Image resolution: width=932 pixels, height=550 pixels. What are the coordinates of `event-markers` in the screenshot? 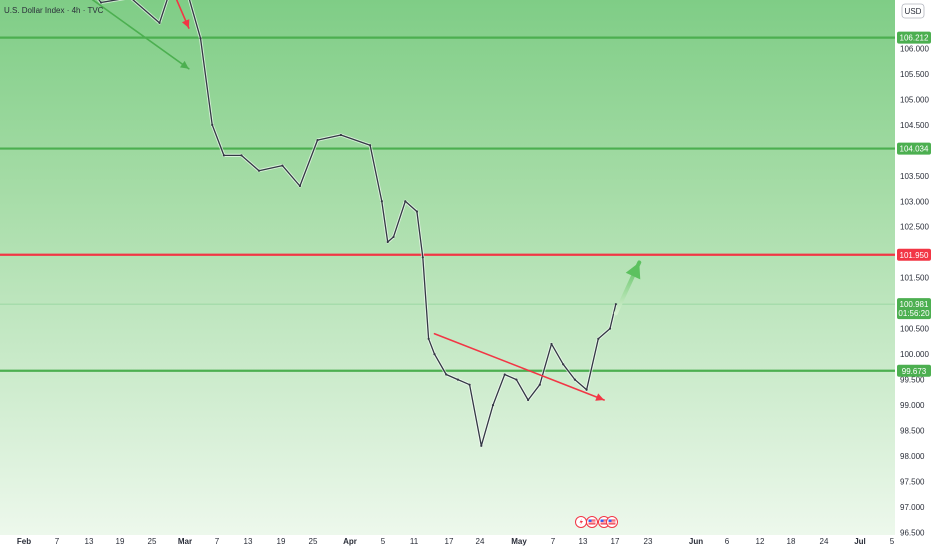 It's located at (596, 522).